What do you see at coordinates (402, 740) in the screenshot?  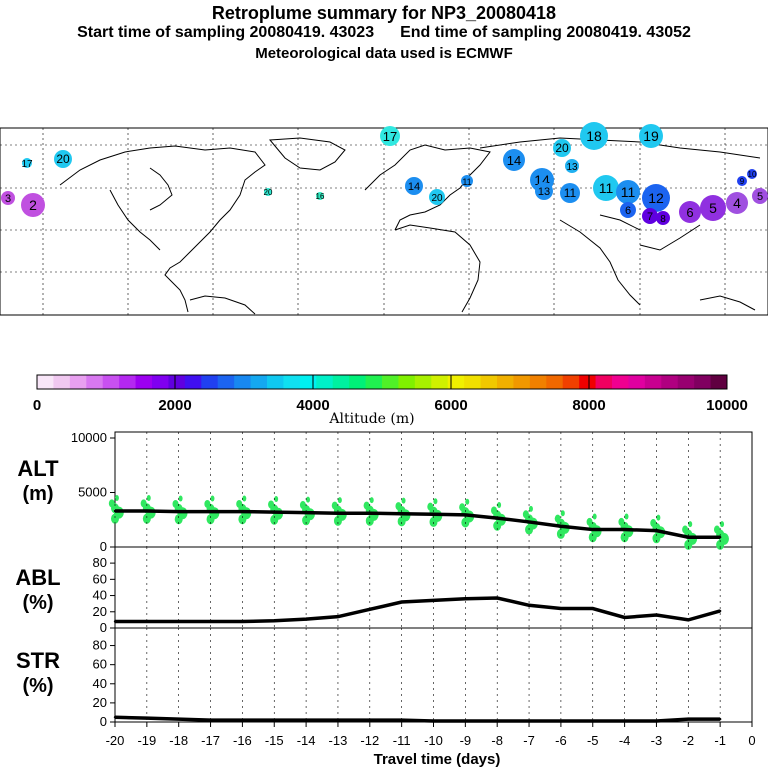 I see `x-tick-label: -11` at bounding box center [402, 740].